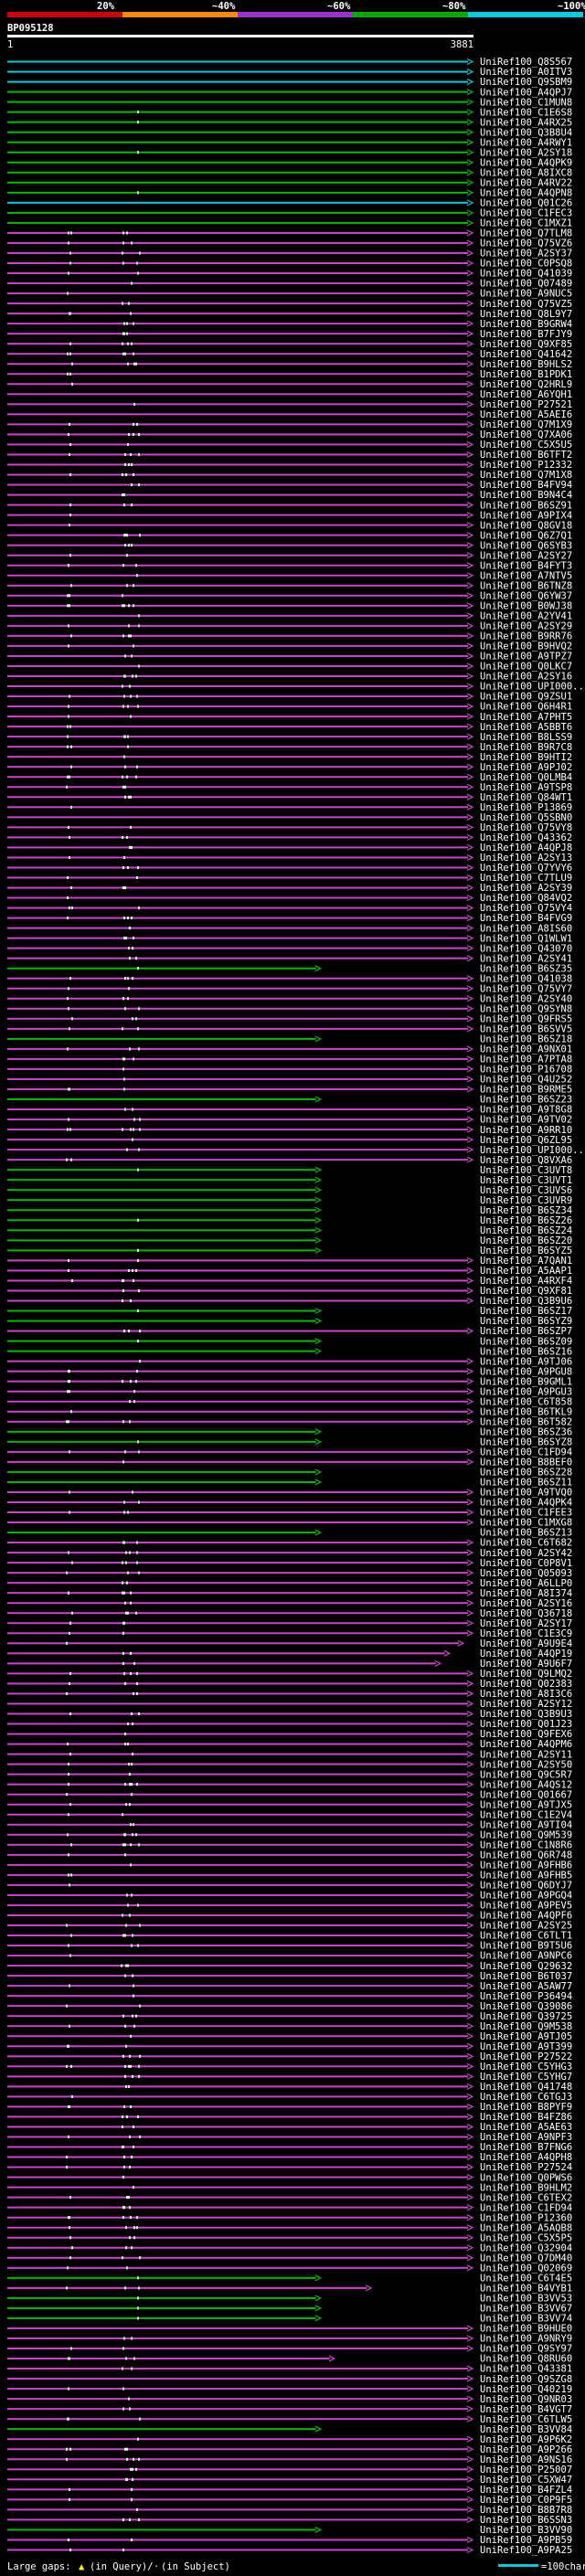 The image size is (585, 2576). I want to click on hit-label: UniRef100_A9PA25, so click(526, 2550).